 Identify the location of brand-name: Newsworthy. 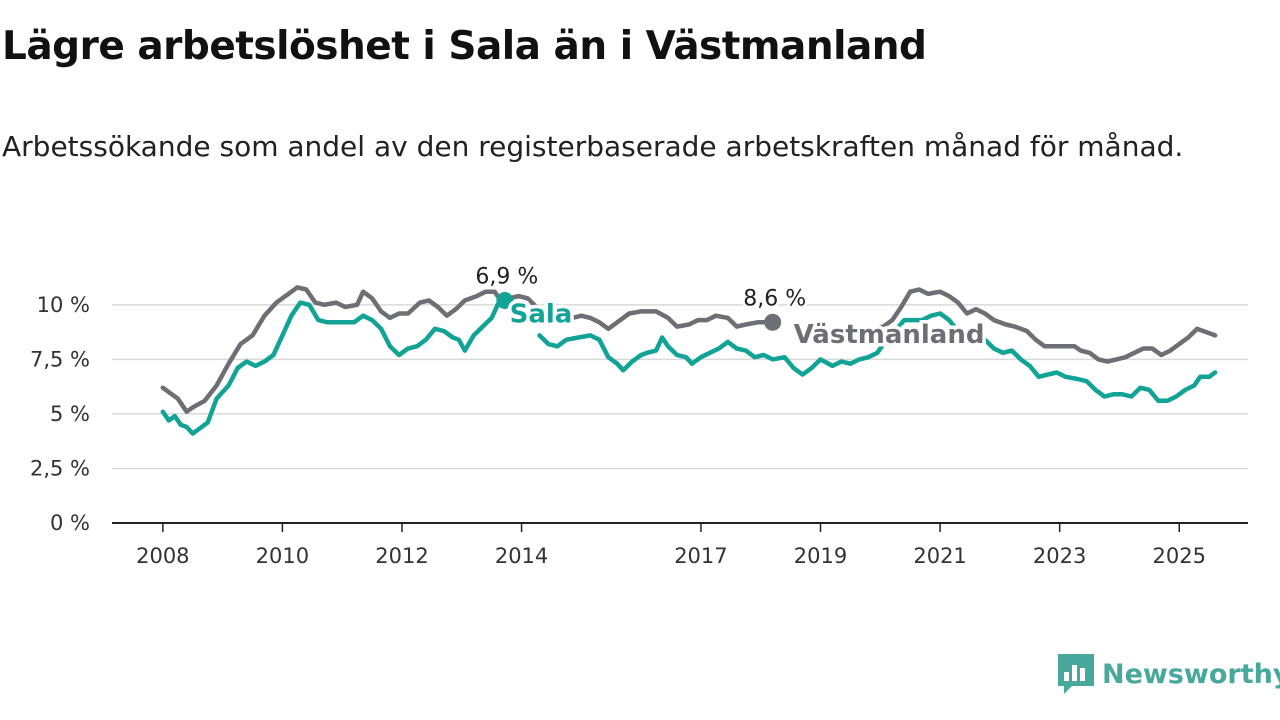
(1191, 674).